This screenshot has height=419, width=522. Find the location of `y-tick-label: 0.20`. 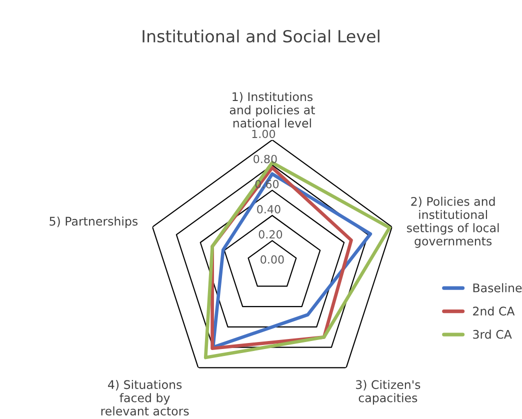

y-tick-label: 0.20 is located at coordinates (270, 234).